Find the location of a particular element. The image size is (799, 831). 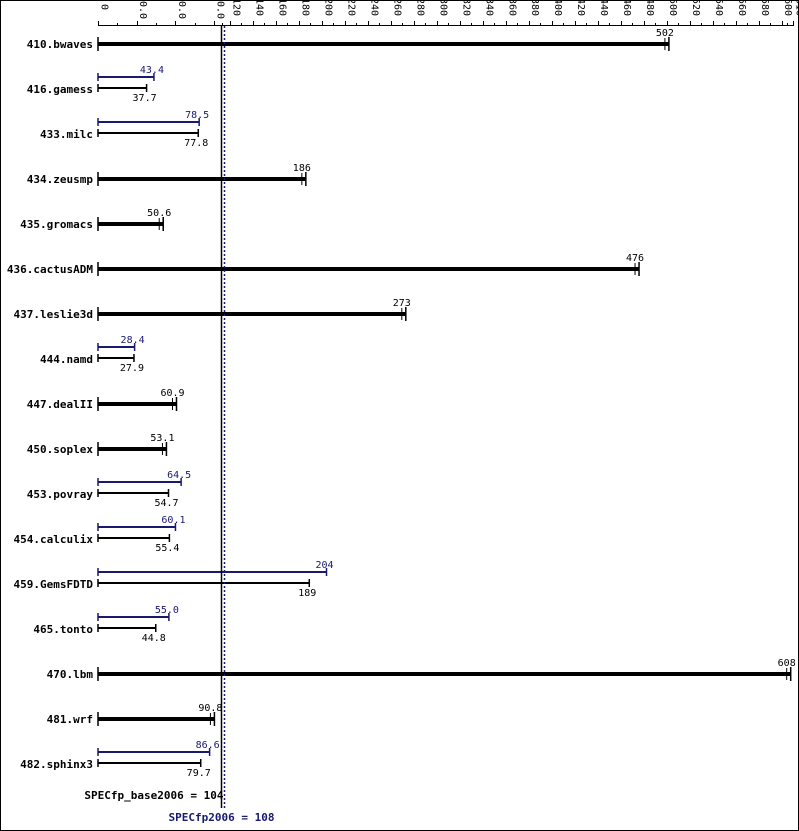

x-tick-label: 200 is located at coordinates (327, 8).